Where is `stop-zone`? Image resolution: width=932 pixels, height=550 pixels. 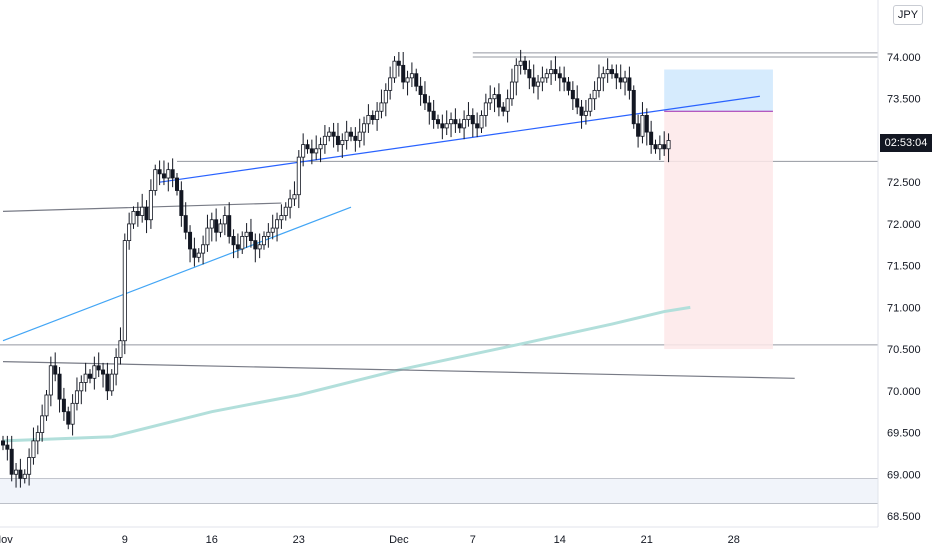 stop-zone is located at coordinates (718, 230).